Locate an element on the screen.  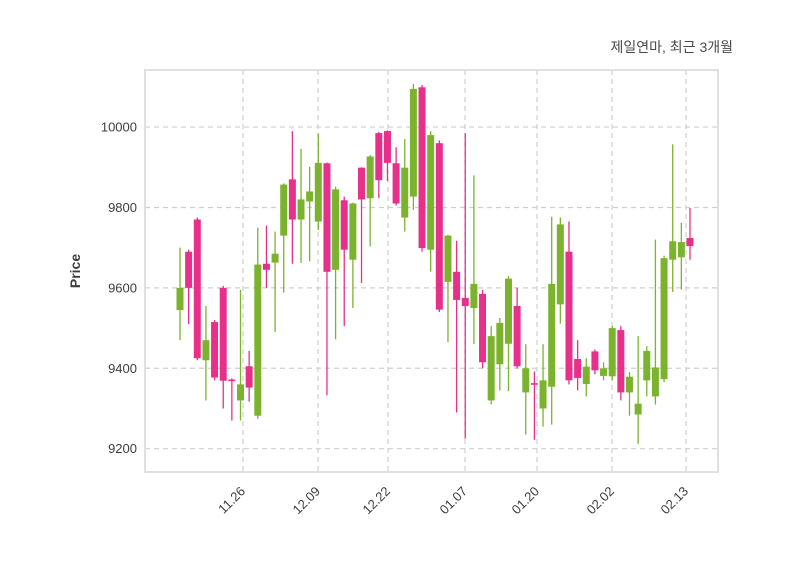
x-tick-label: 02.02 is located at coordinates (601, 501).